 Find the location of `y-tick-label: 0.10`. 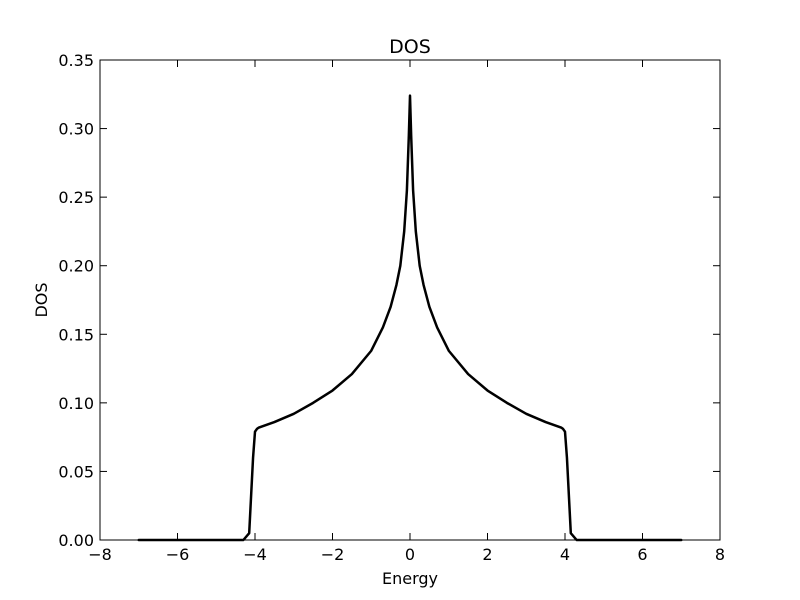

y-tick-label: 0.10 is located at coordinates (76, 403).